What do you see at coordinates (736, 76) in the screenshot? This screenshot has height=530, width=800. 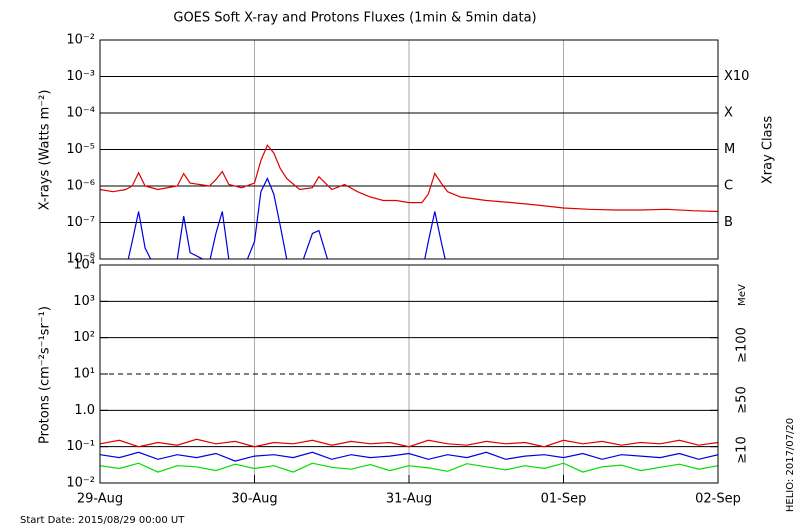 I see `y2-tick-label: X10` at bounding box center [736, 76].